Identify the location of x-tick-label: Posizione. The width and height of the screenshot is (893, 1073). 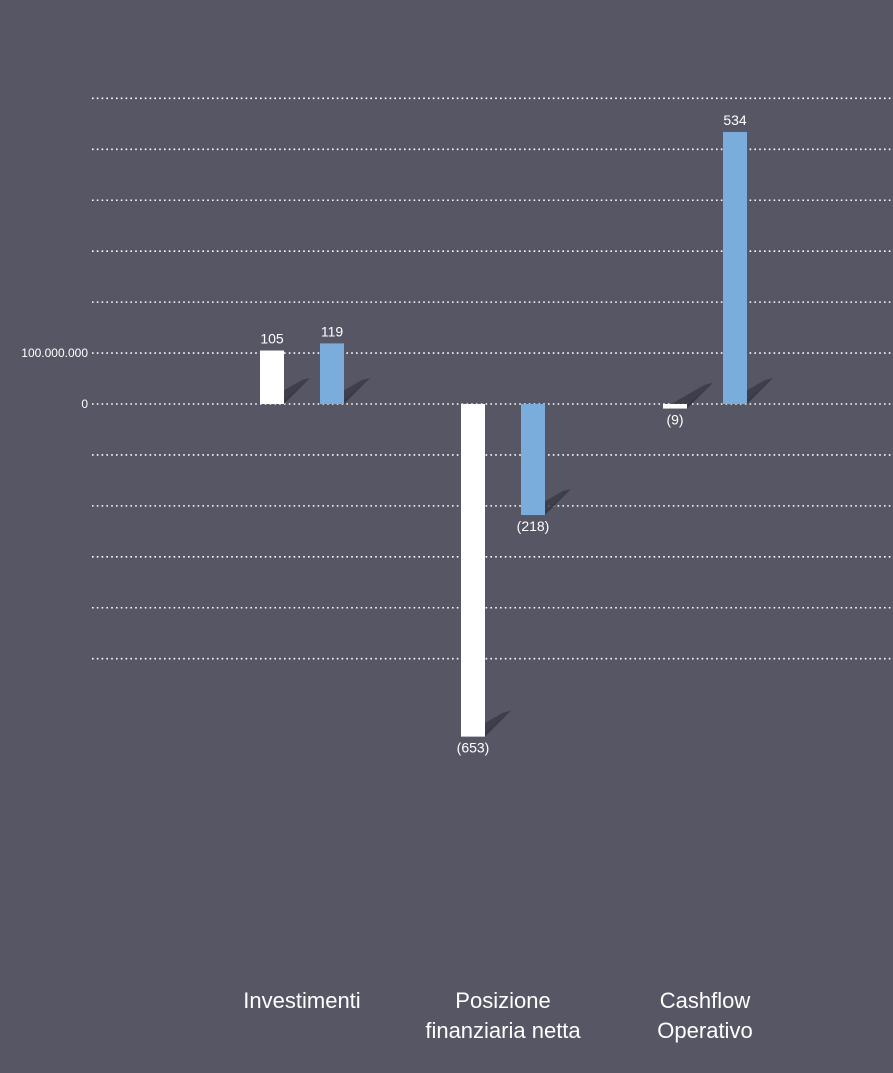
(502, 1000).